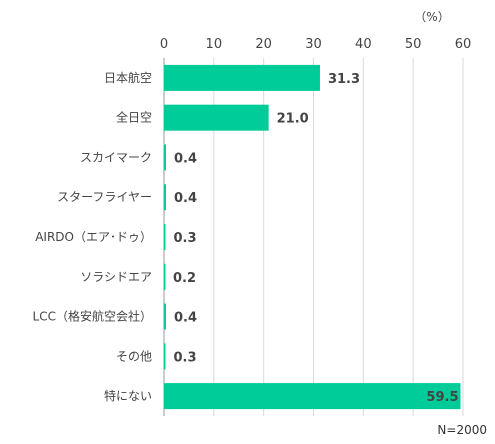 The width and height of the screenshot is (495, 444). What do you see at coordinates (431, 17) in the screenshot?
I see `unit-label: （%）` at bounding box center [431, 17].